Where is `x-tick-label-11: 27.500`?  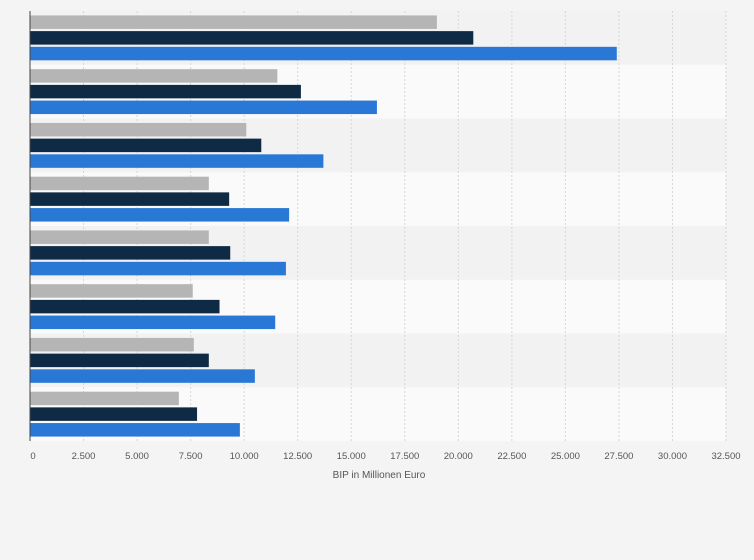 x-tick-label-11: 27.500 is located at coordinates (618, 456).